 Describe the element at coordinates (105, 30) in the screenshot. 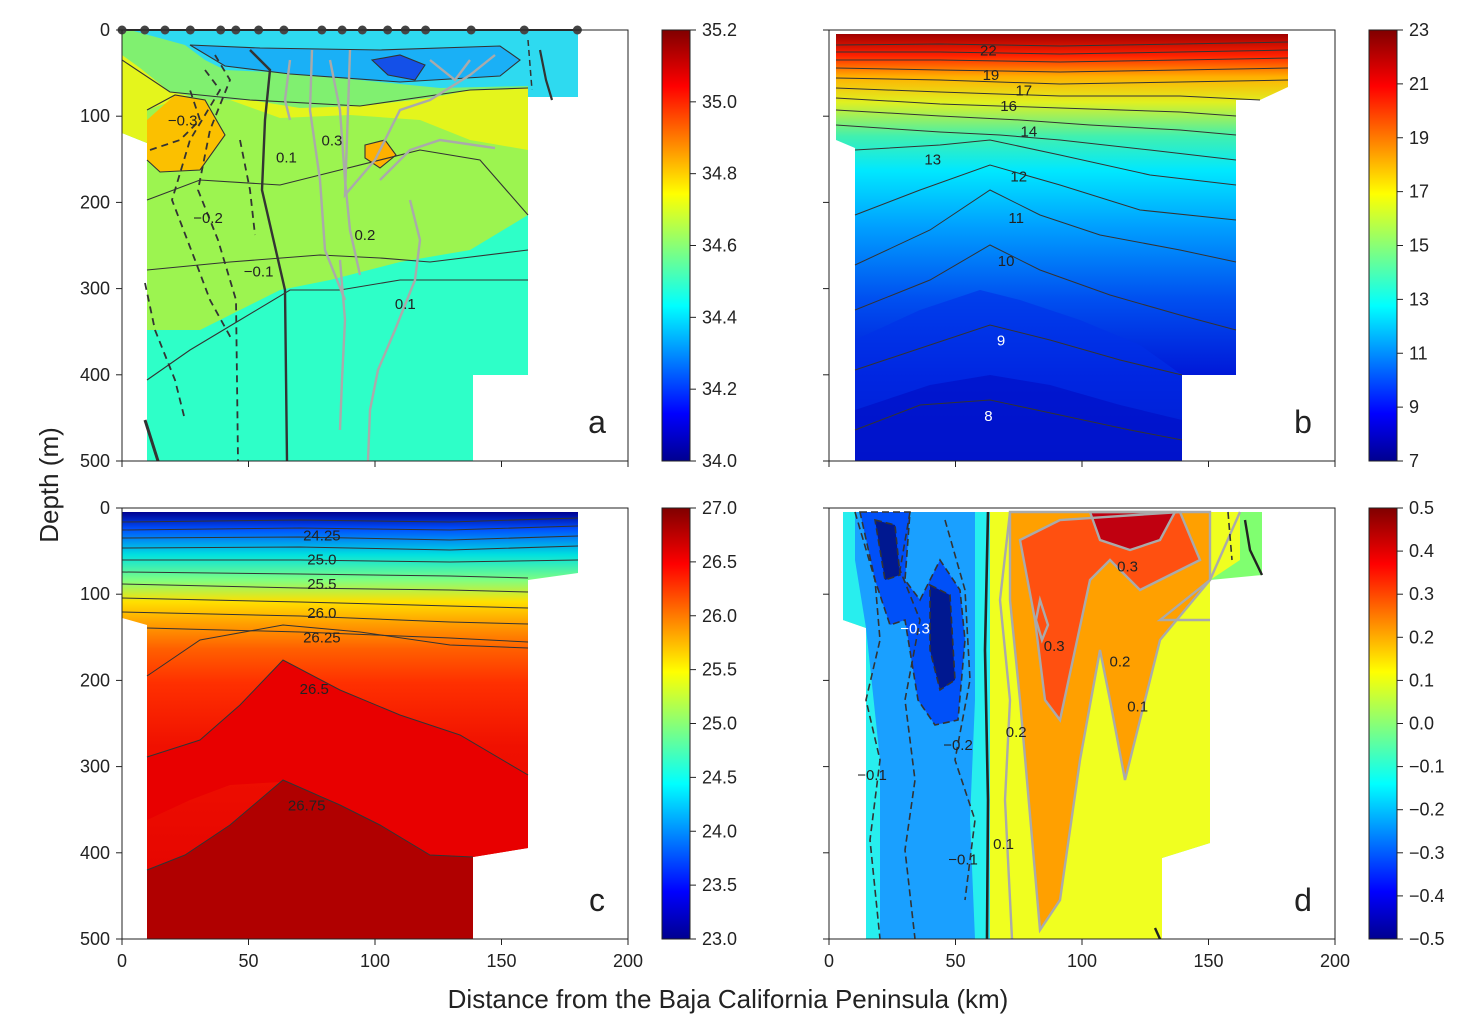

I see `y-tick-label-a-0: 0` at that location.